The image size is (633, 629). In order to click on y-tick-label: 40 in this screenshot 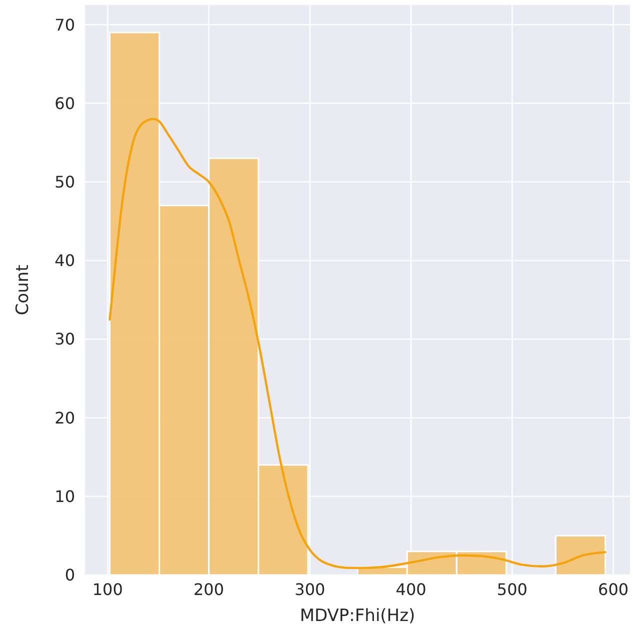, I will do `click(64, 260)`.